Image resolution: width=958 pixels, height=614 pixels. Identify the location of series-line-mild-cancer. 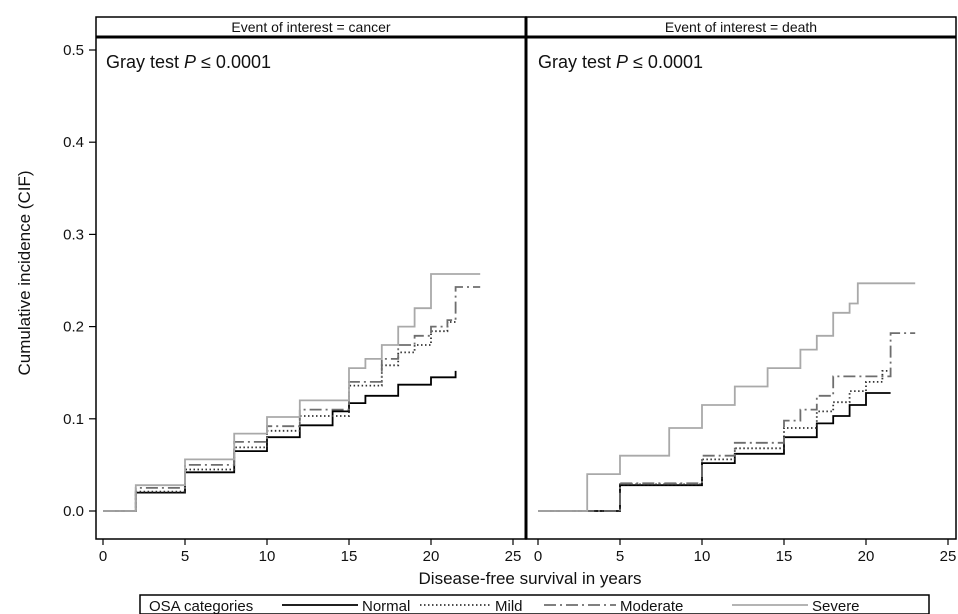
(280, 415).